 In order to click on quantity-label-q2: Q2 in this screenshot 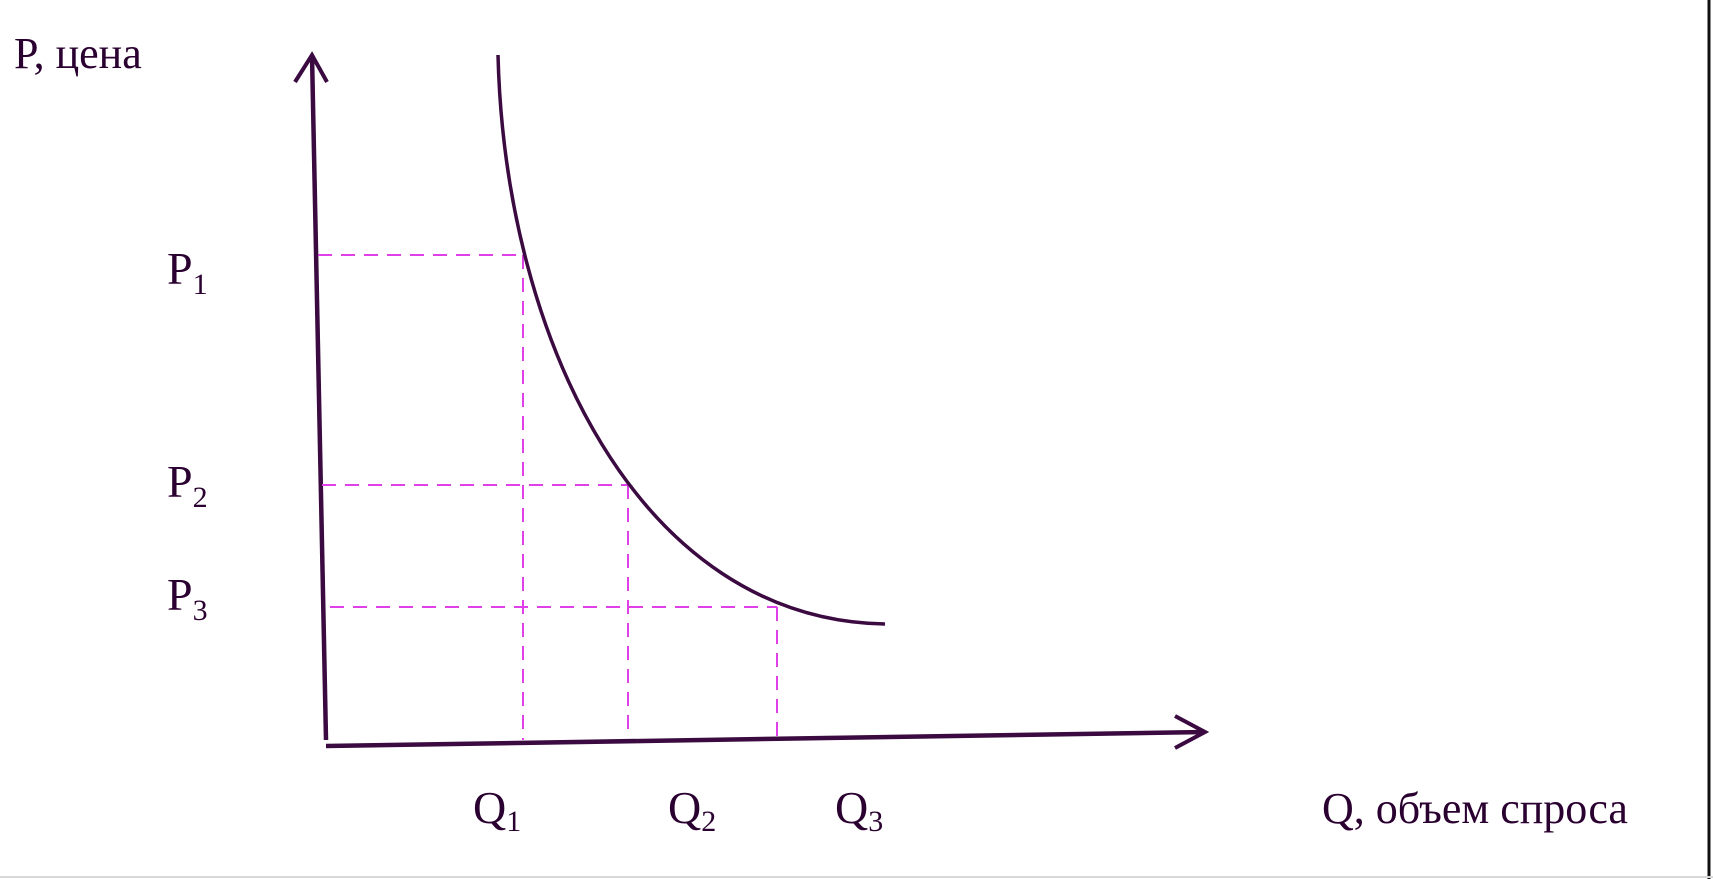, I will do `click(692, 810)`.